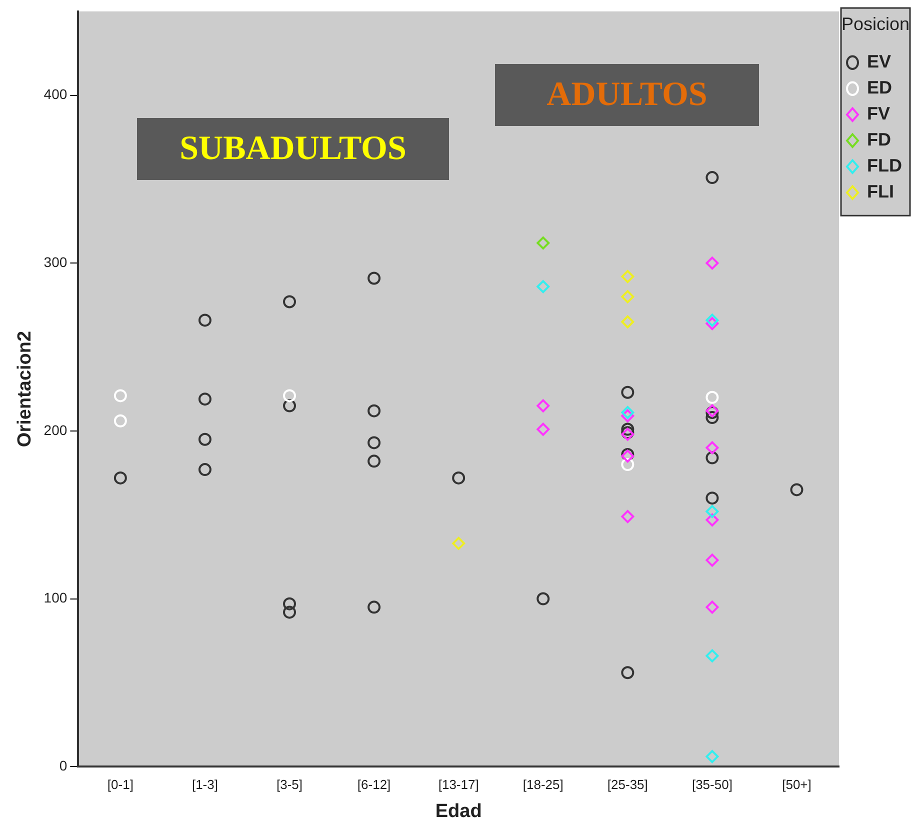 This screenshot has height=837, width=916. I want to click on y-tick-label: 0, so click(63, 765).